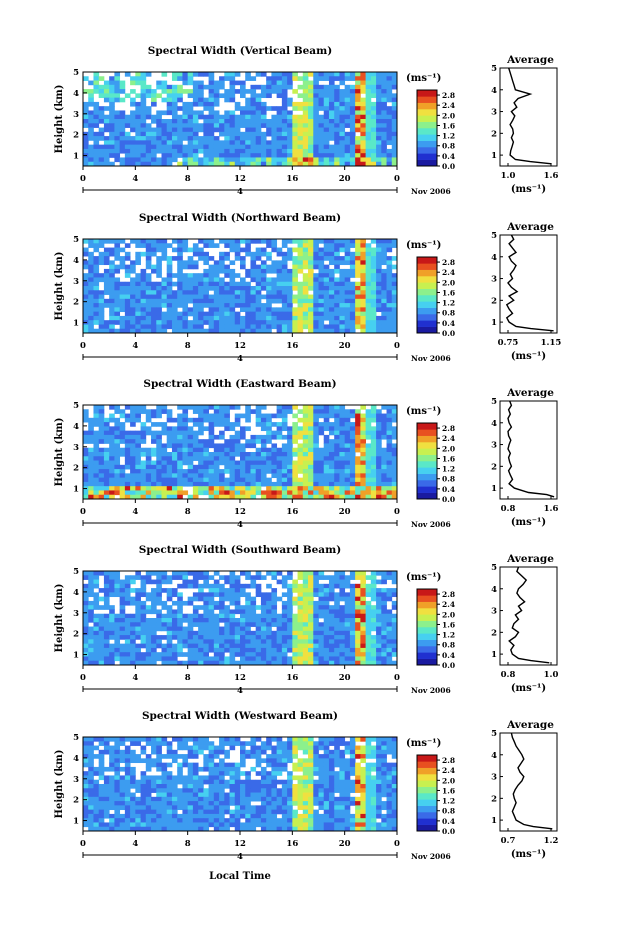  What do you see at coordinates (528, 284) in the screenshot?
I see `average-frame` at bounding box center [528, 284].